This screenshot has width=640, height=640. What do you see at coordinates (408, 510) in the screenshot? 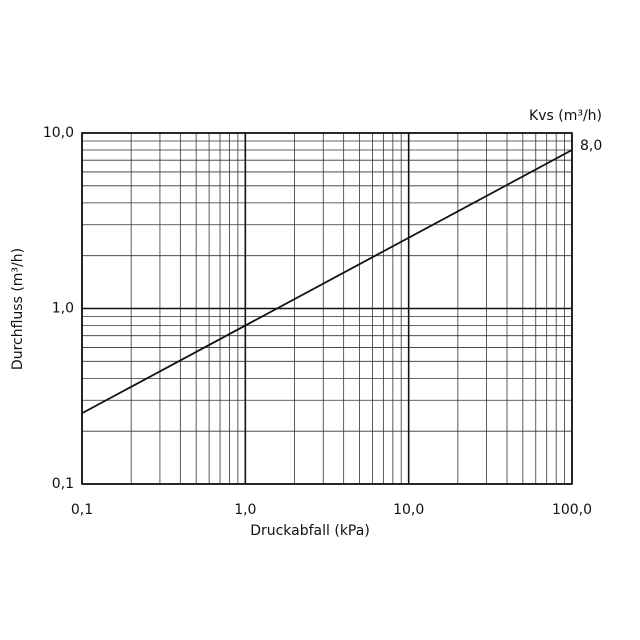
I see `x-tick-label: 10,0` at bounding box center [408, 510].